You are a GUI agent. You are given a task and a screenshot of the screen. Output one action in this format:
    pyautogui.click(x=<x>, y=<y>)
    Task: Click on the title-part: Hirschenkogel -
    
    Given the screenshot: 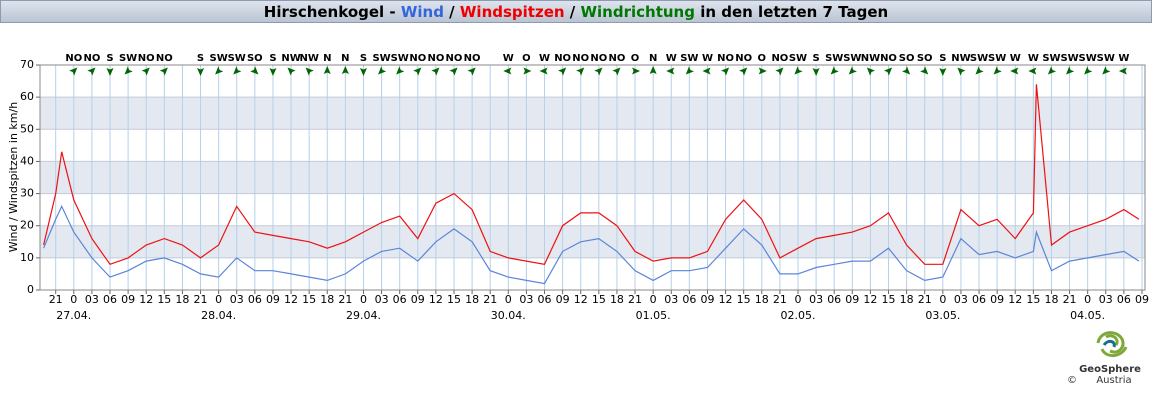 What is the action you would take?
    pyautogui.click(x=332, y=12)
    